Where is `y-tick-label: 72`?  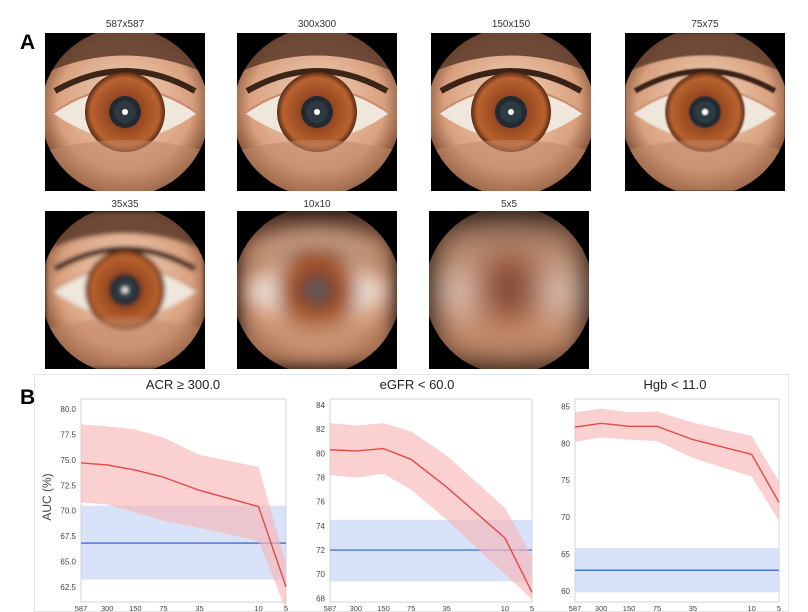
y-tick-label: 72 is located at coordinates (320, 550).